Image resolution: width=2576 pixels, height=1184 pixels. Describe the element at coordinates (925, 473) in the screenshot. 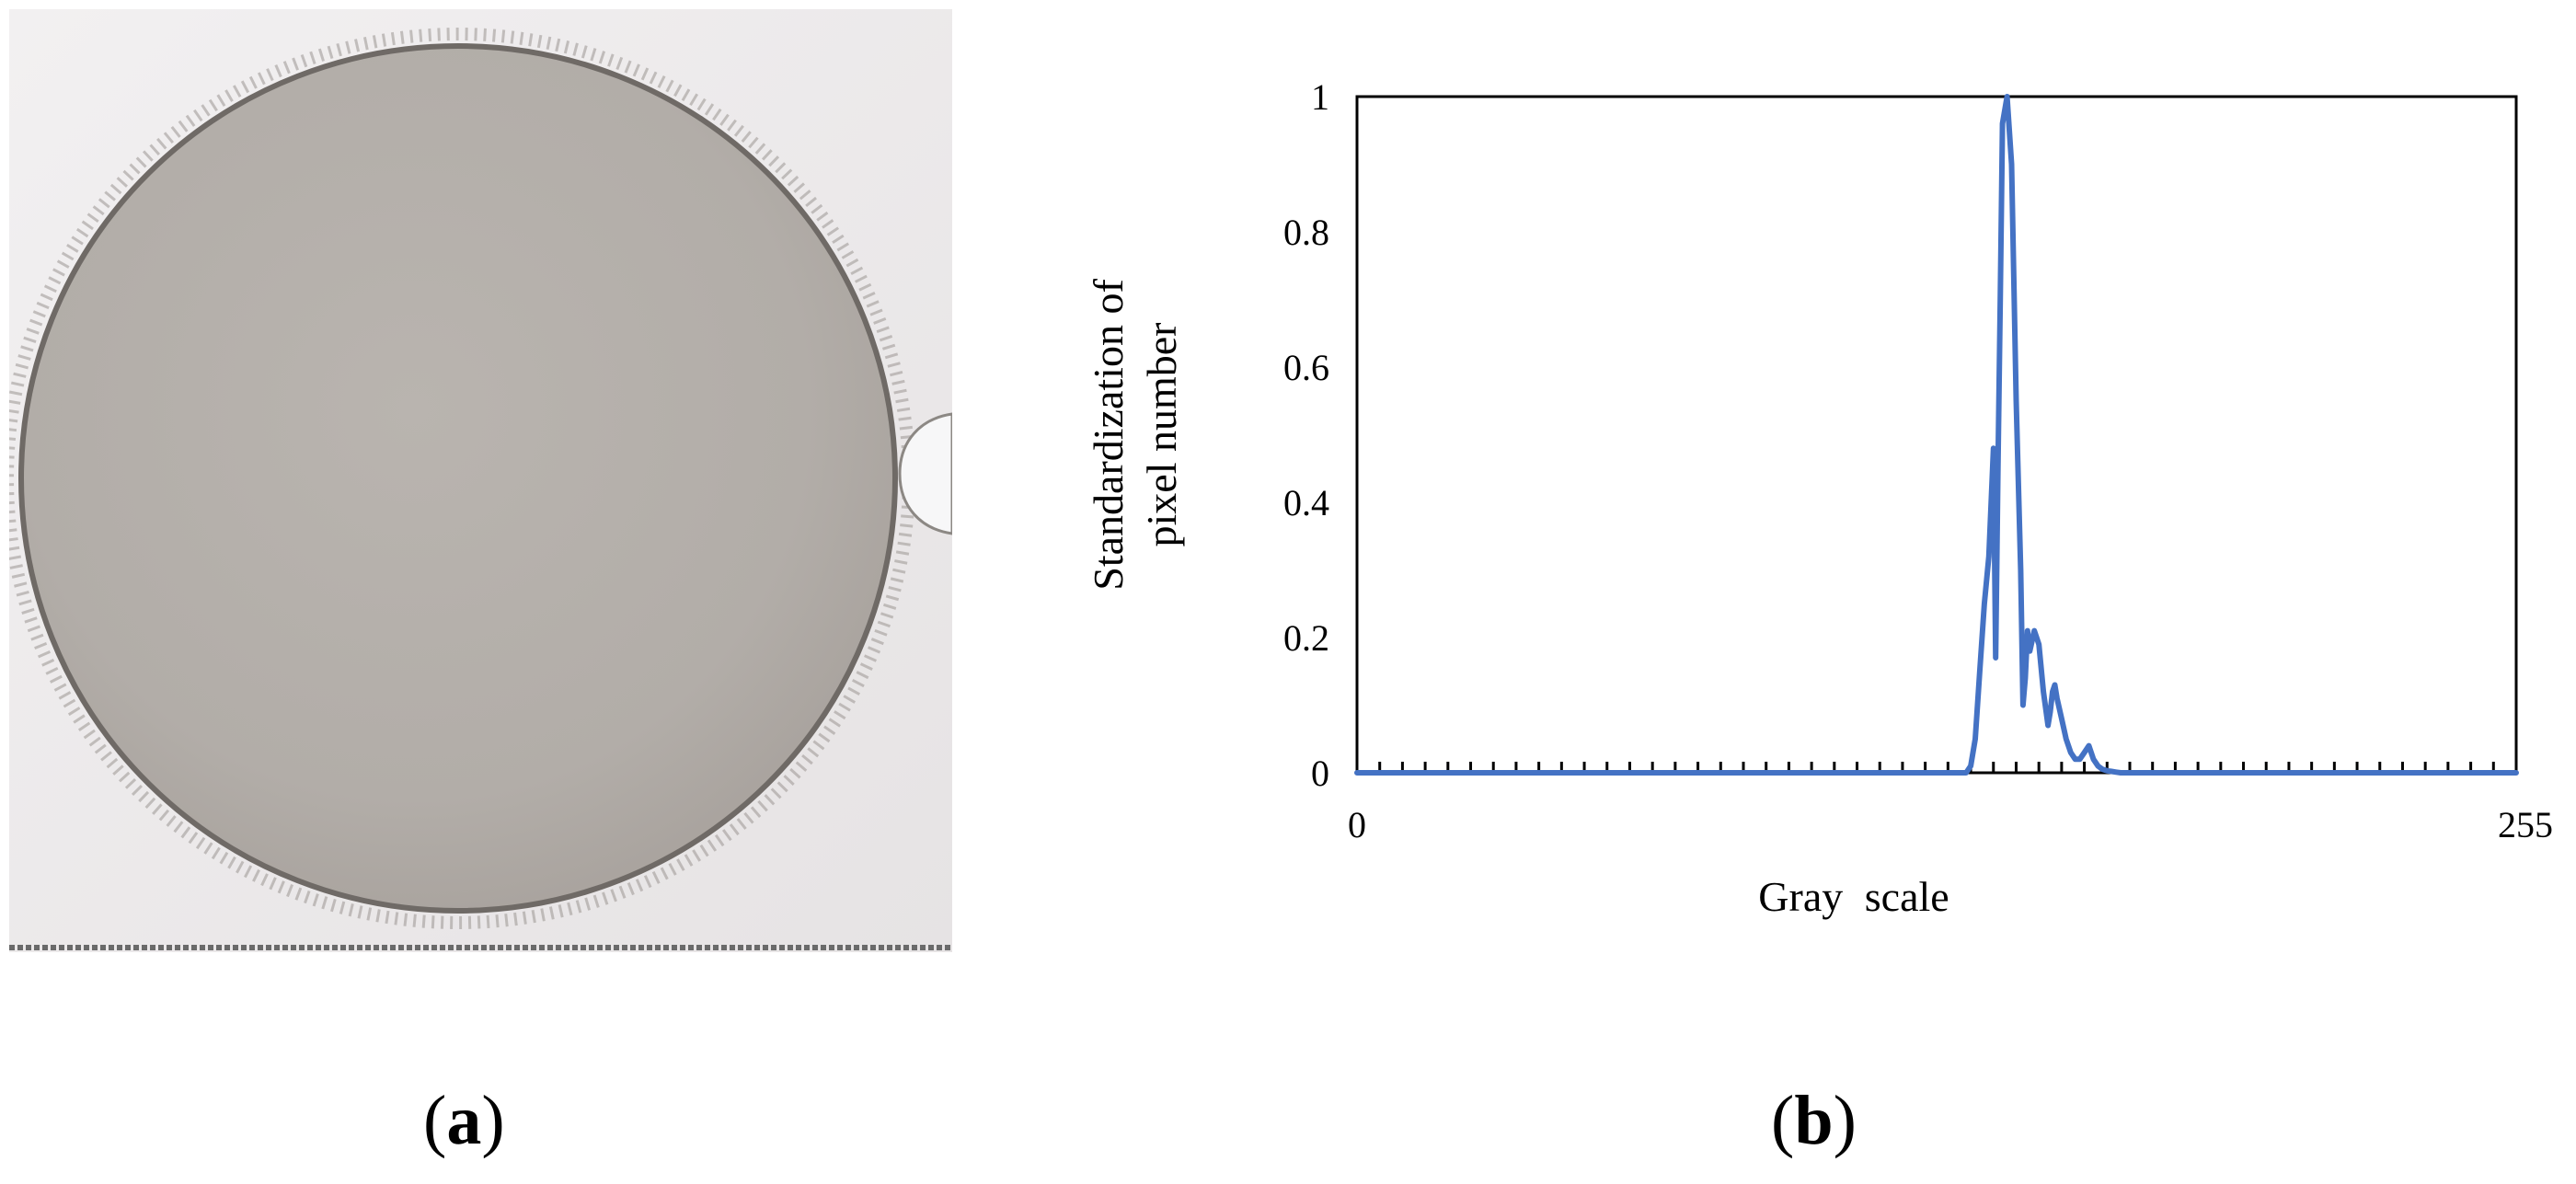

I see `holder-notch` at that location.